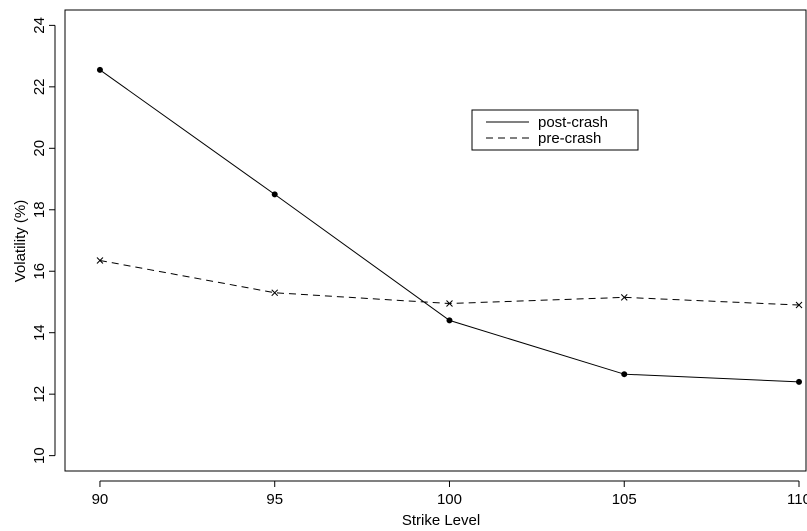  I want to click on y-tick-label-24: 24, so click(39, 25).